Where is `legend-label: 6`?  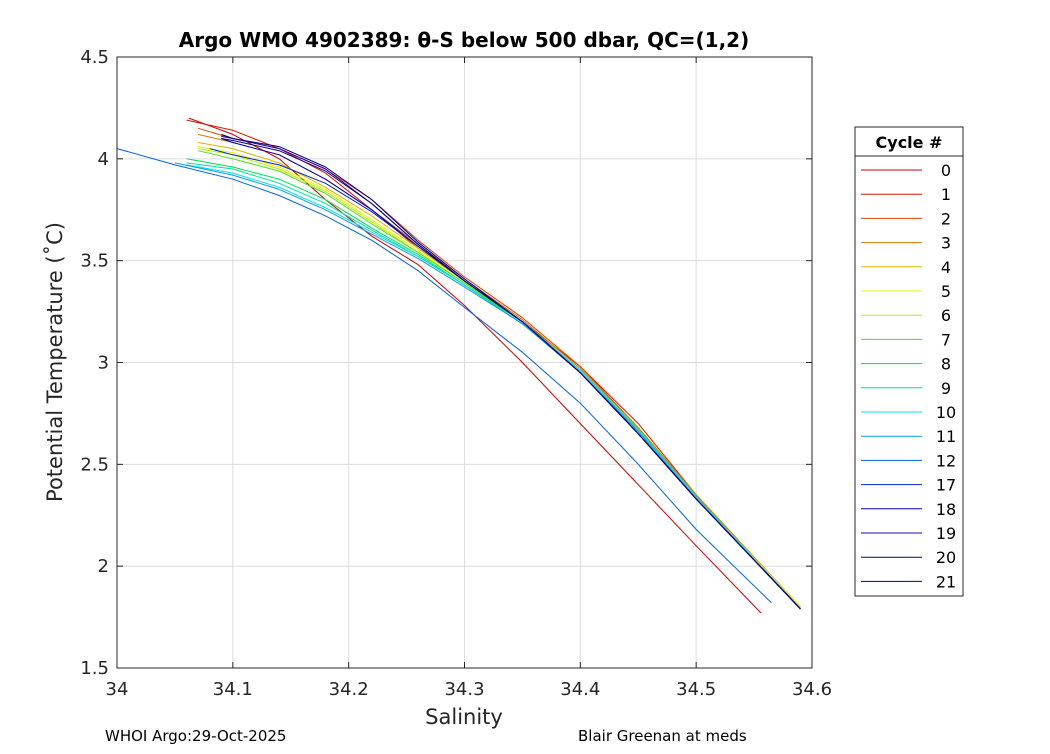
legend-label: 6 is located at coordinates (946, 315).